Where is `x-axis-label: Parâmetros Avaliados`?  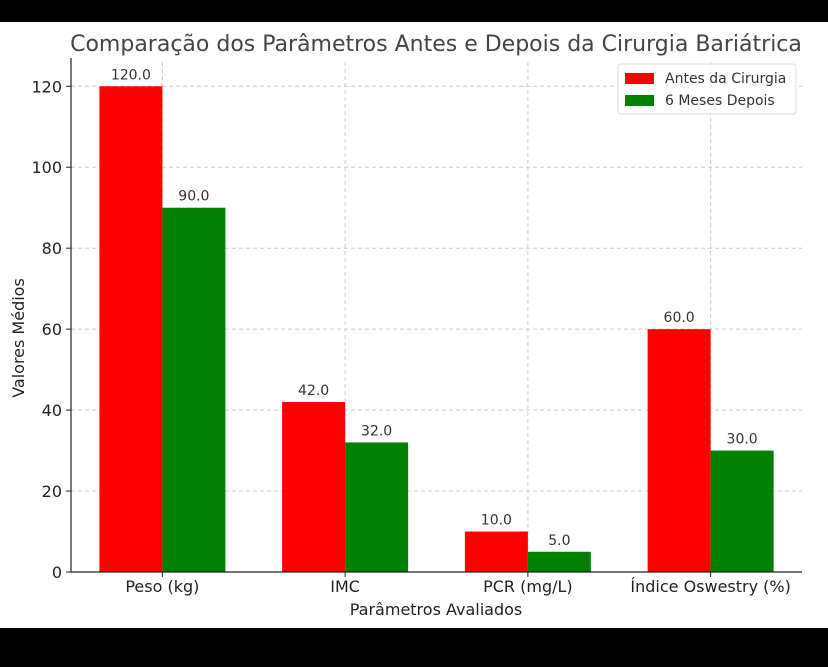 x-axis-label: Parâmetros Avaliados is located at coordinates (436, 609).